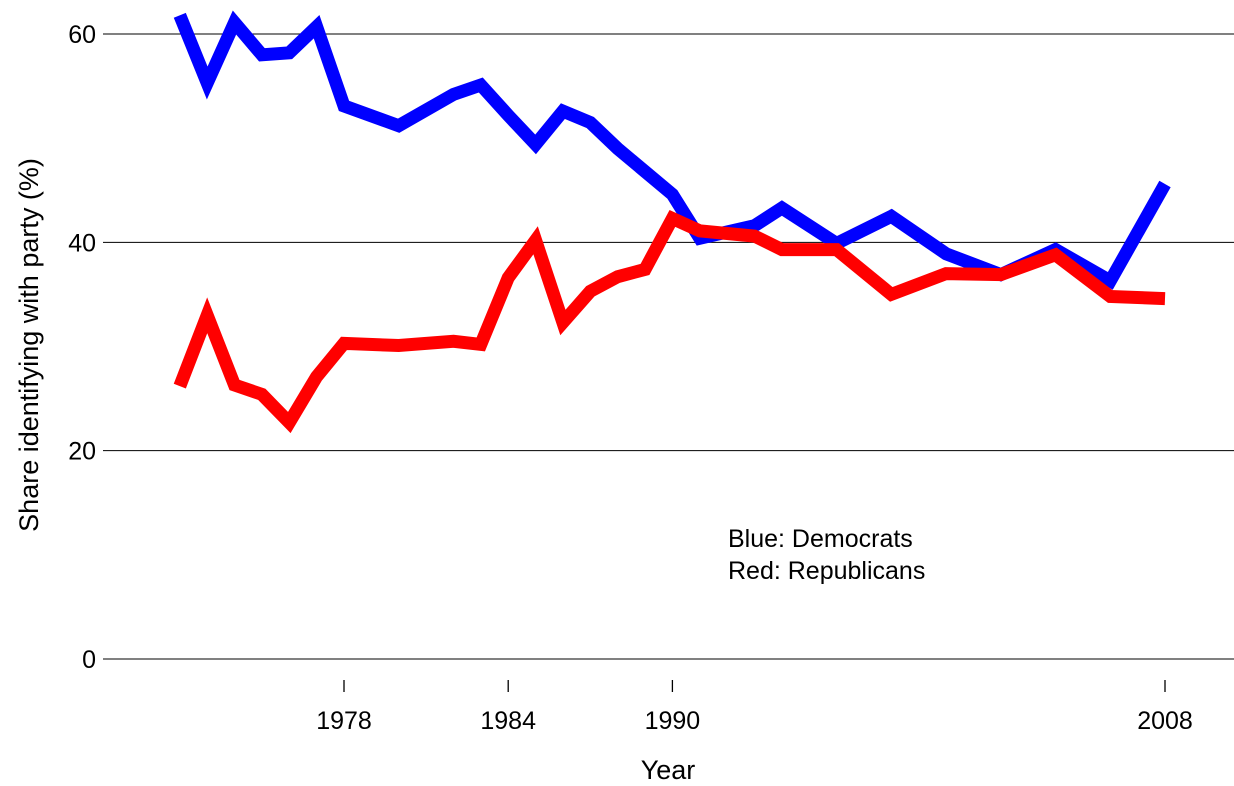 This screenshot has width=1234, height=786. Describe the element at coordinates (82, 35) in the screenshot. I see `y-tick-label: 60` at that location.